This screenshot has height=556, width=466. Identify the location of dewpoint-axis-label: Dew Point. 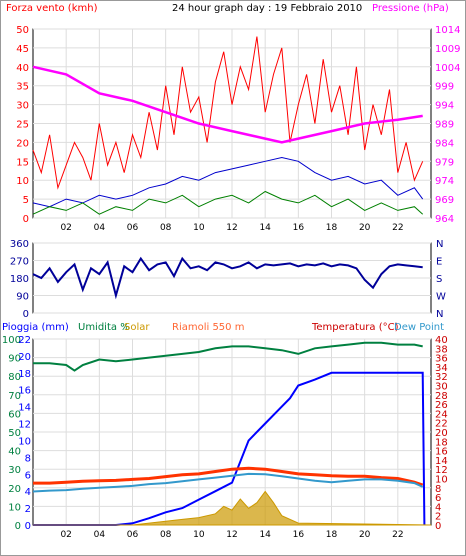
(419, 327).